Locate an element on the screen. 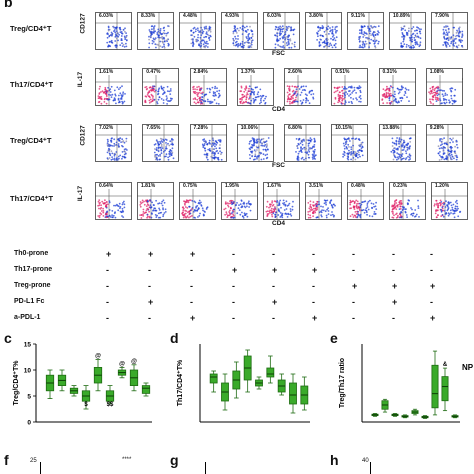 The image size is (474, 474). gate-percentage: 7.28% is located at coordinates (200, 128).